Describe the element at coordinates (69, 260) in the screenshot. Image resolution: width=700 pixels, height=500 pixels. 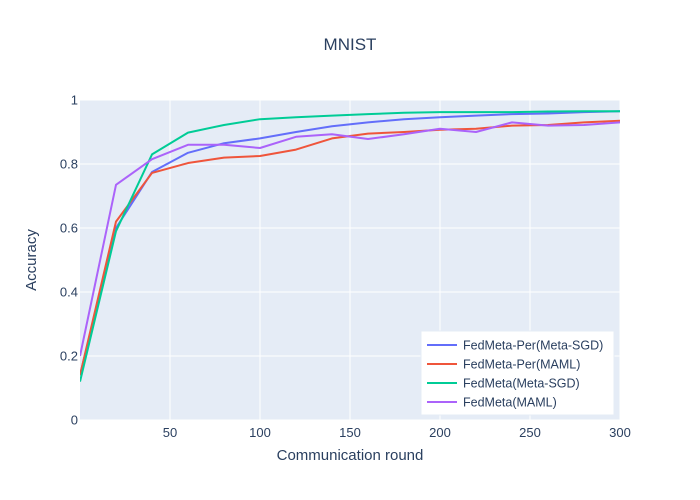
I see `y-axis-ticks: 0 0.2 0.4 0.6 0.8 1` at that location.